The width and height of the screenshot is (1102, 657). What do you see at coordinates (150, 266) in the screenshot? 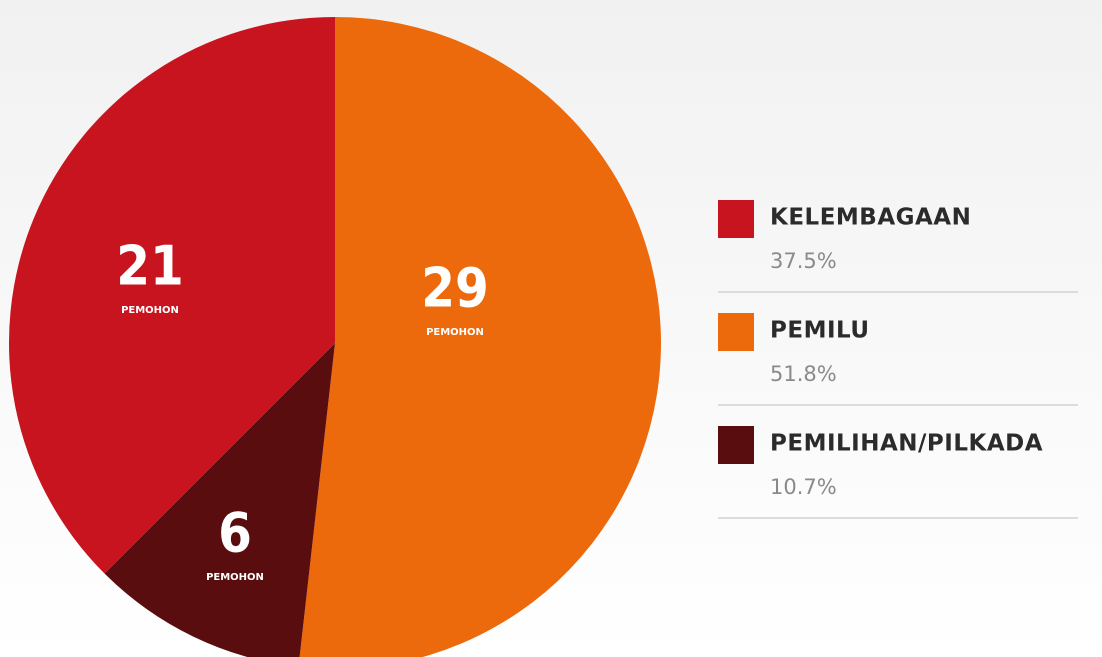
I see `slice-value-label: 21` at bounding box center [150, 266].